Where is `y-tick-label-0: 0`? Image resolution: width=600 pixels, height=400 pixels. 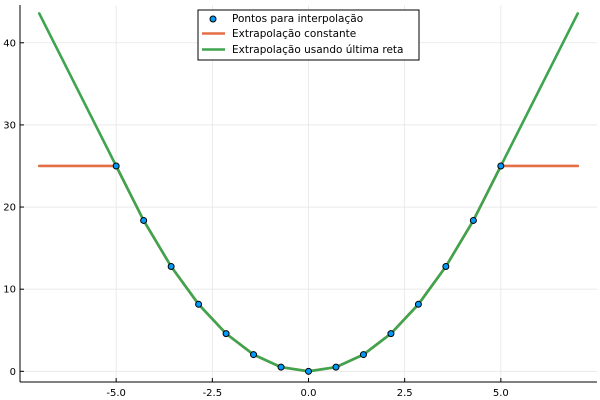
y-tick-label-0: 0 is located at coordinates (13, 372).